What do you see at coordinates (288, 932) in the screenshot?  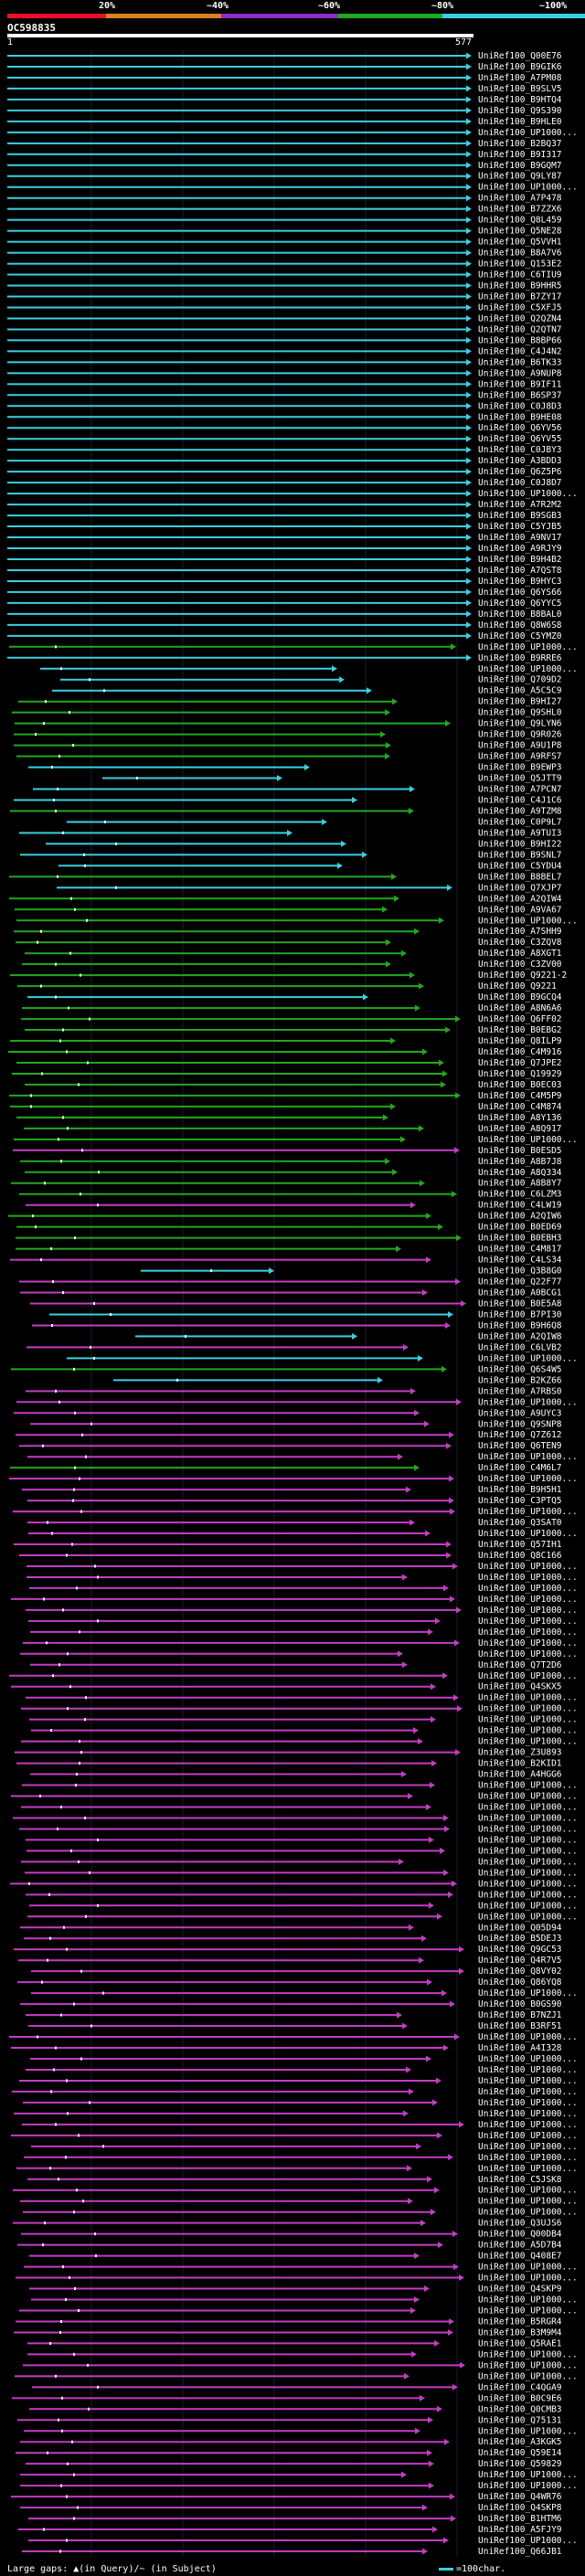 I see `hit-row: UniRef100_A7SHH9` at bounding box center [288, 932].